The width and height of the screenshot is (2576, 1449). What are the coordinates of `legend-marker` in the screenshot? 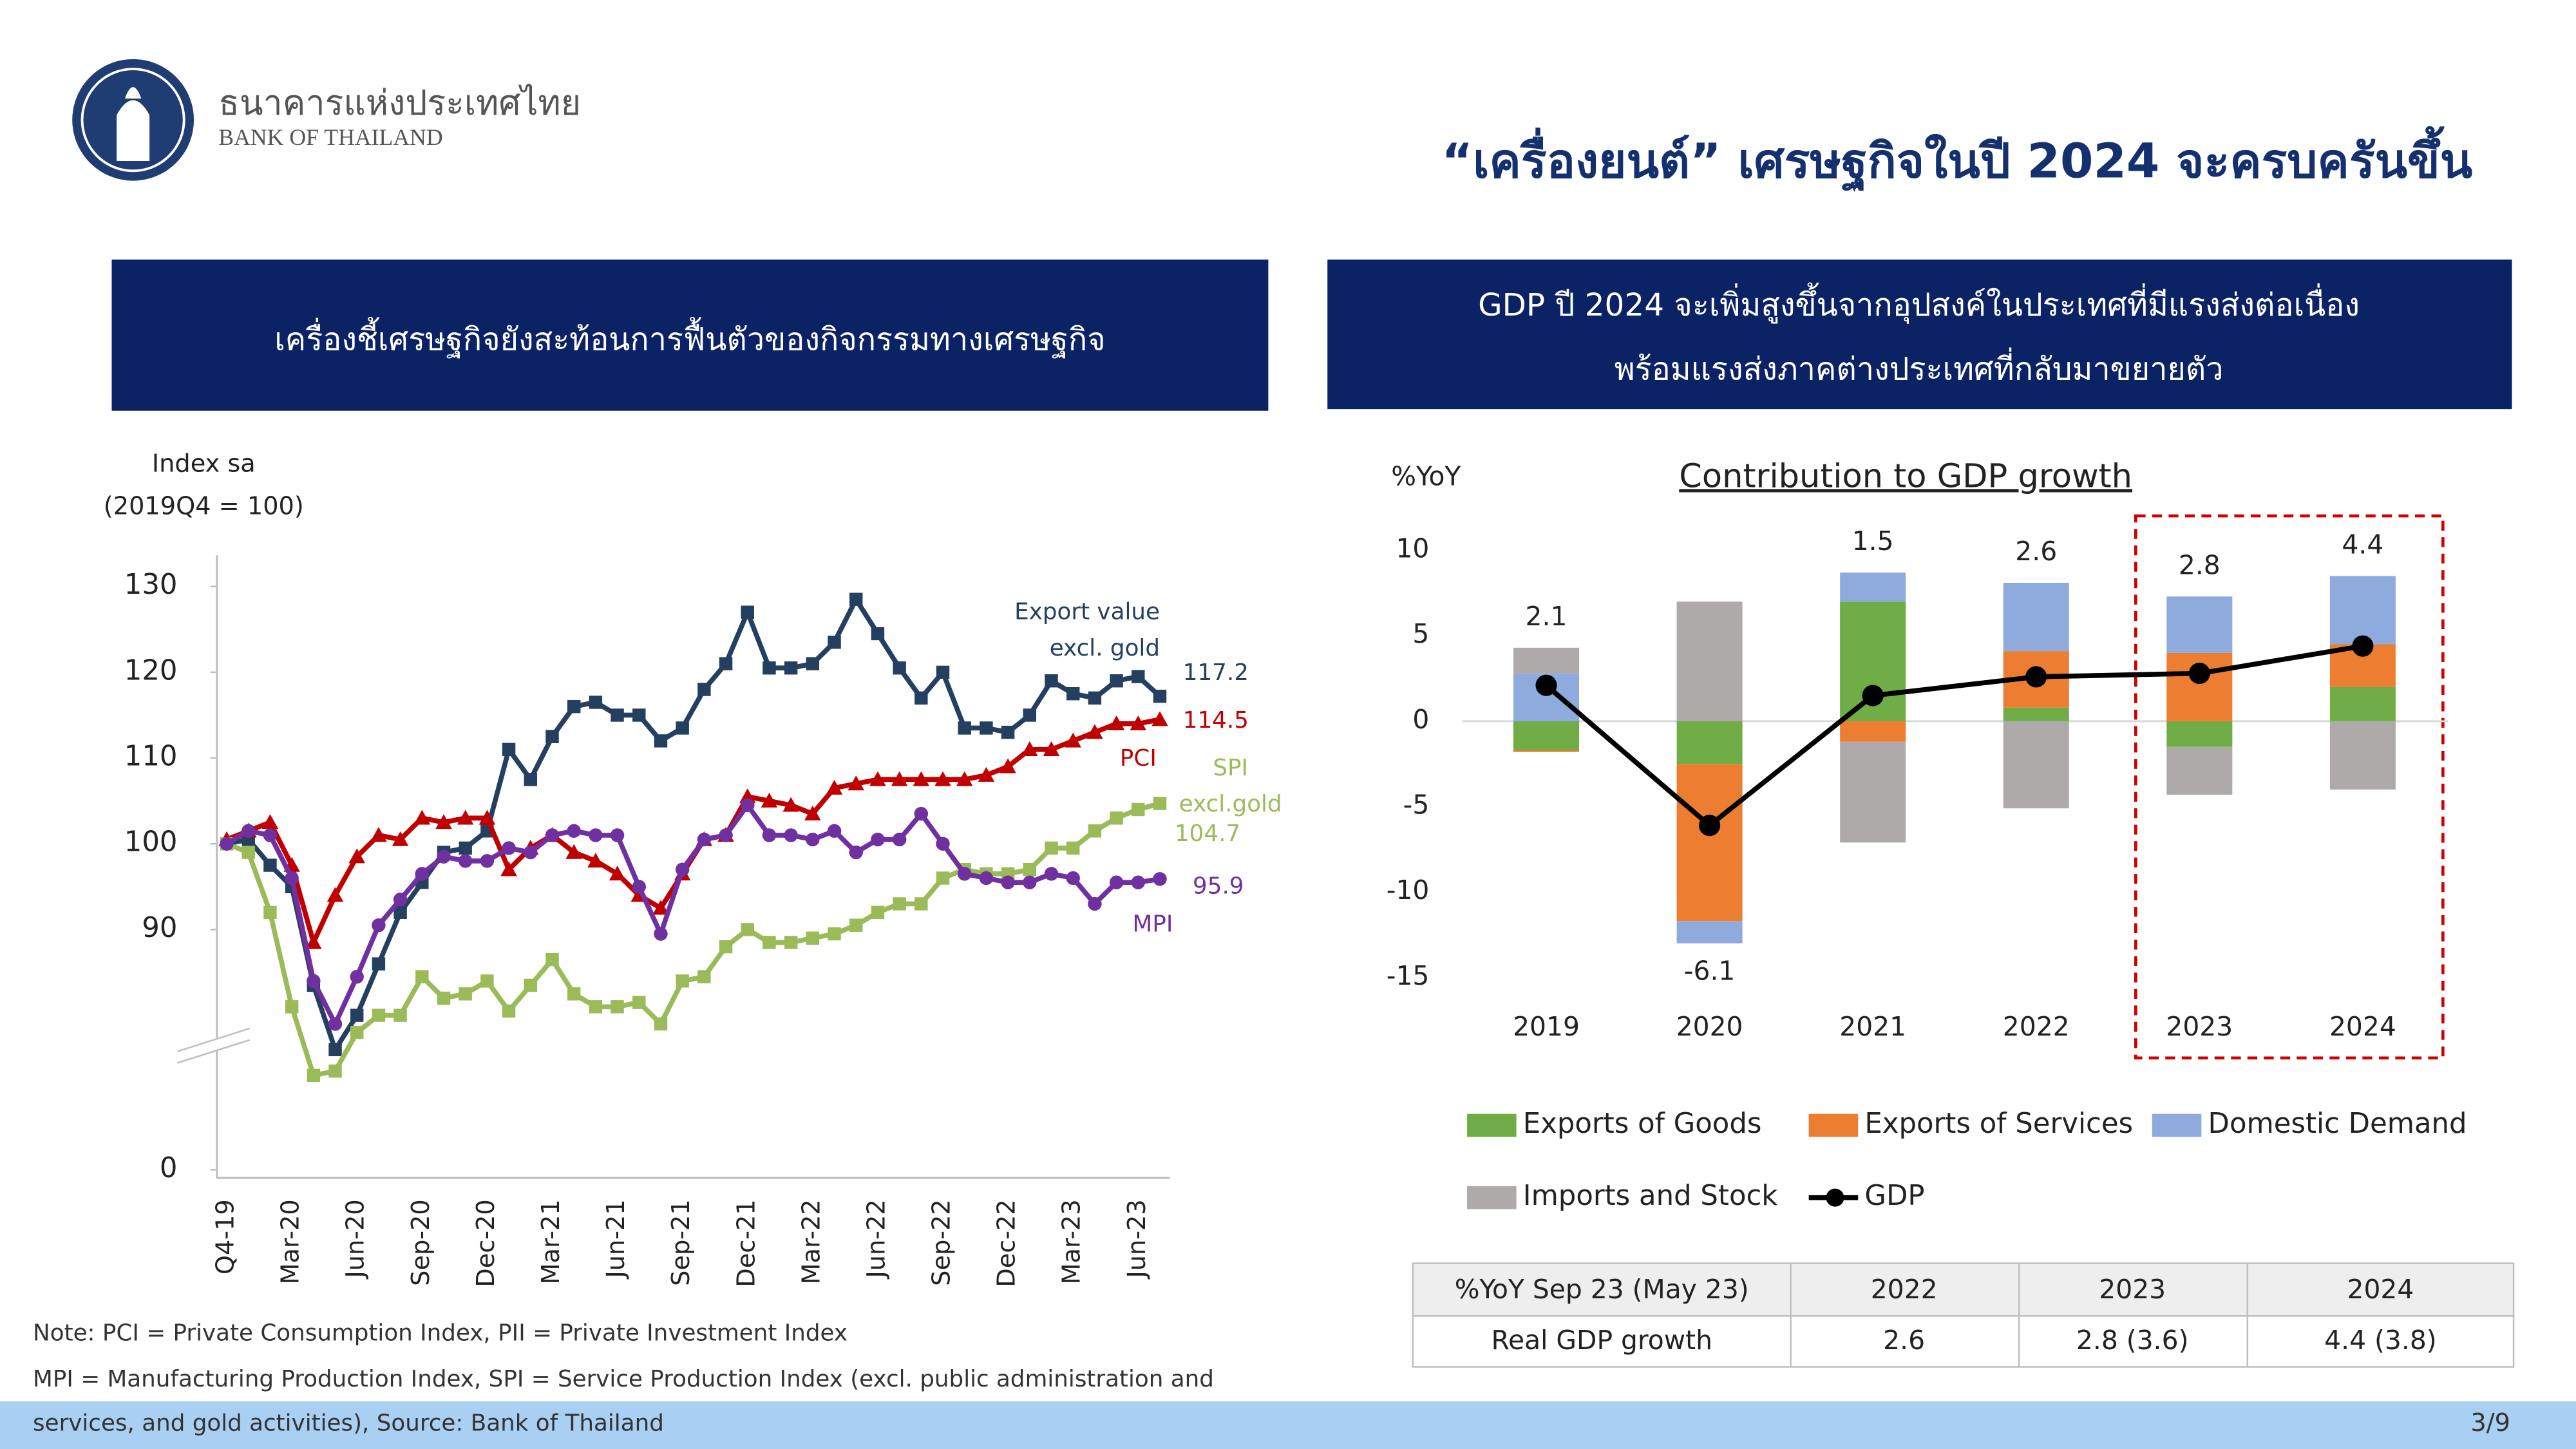 It's located at (1835, 1197).